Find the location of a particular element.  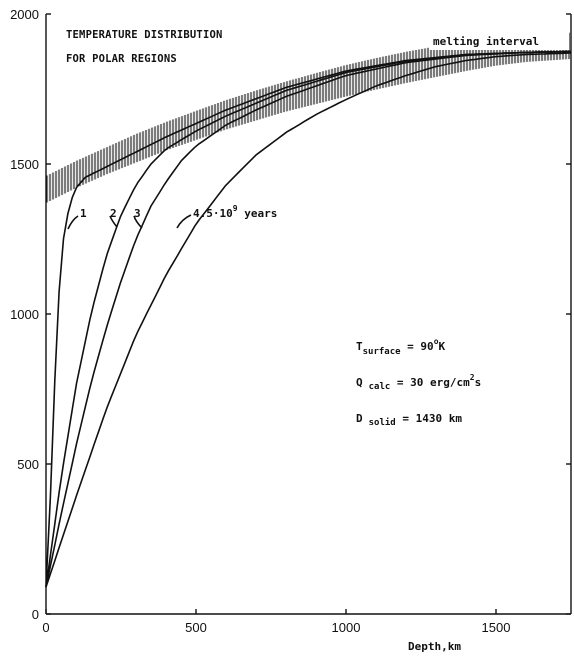

y-tick-label: 500 is located at coordinates (28, 464).